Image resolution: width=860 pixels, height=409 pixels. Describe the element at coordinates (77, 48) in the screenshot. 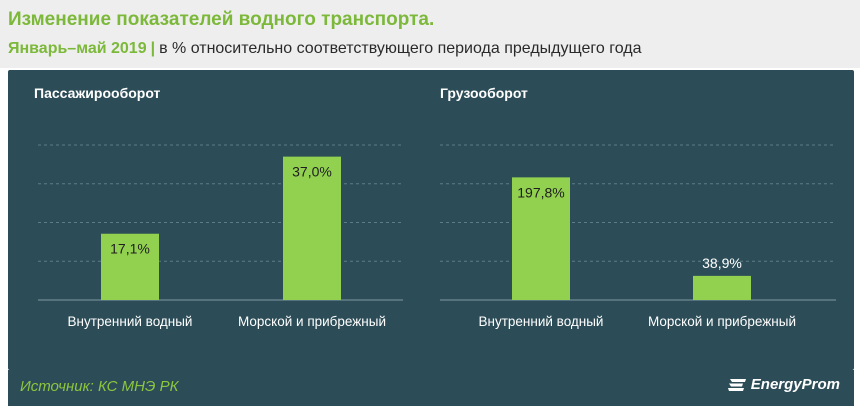

I see `period-label: Январь–май 2019` at that location.